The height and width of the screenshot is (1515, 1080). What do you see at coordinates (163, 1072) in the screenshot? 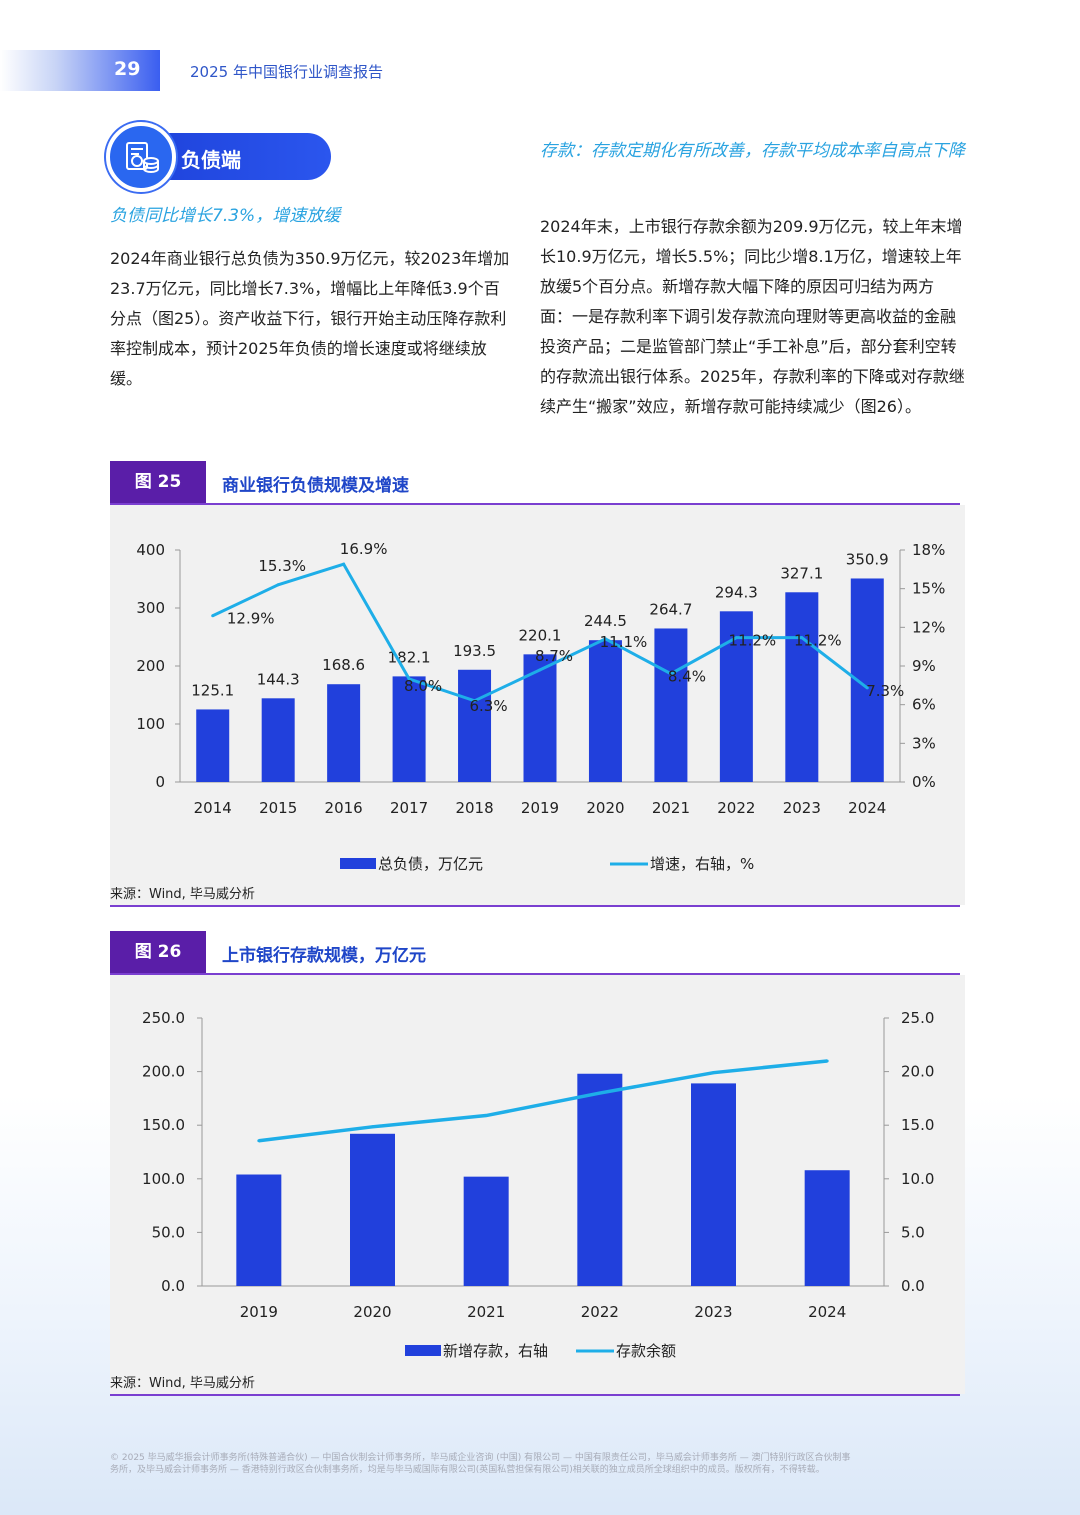
I see `left-tick-label: 200.0` at bounding box center [163, 1072].